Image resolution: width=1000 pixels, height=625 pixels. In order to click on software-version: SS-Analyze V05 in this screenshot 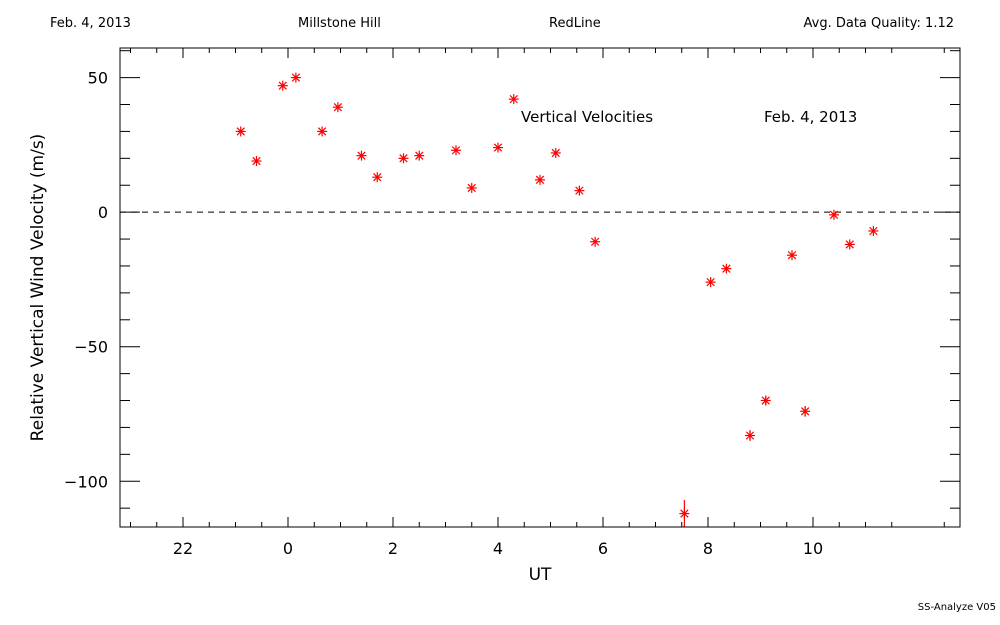, I will do `click(956, 607)`.